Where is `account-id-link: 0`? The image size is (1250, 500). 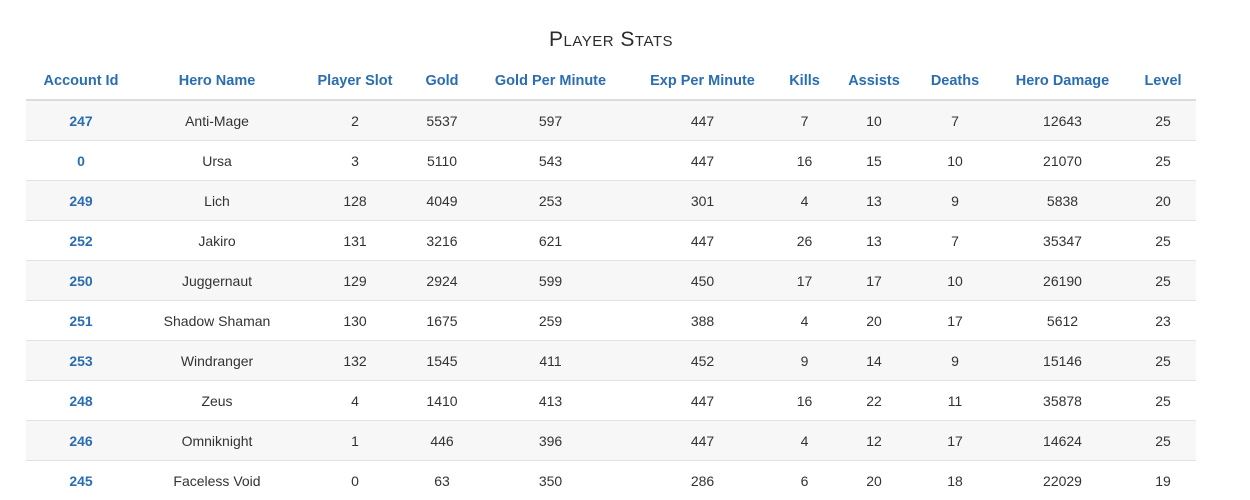 account-id-link: 0 is located at coordinates (81, 160).